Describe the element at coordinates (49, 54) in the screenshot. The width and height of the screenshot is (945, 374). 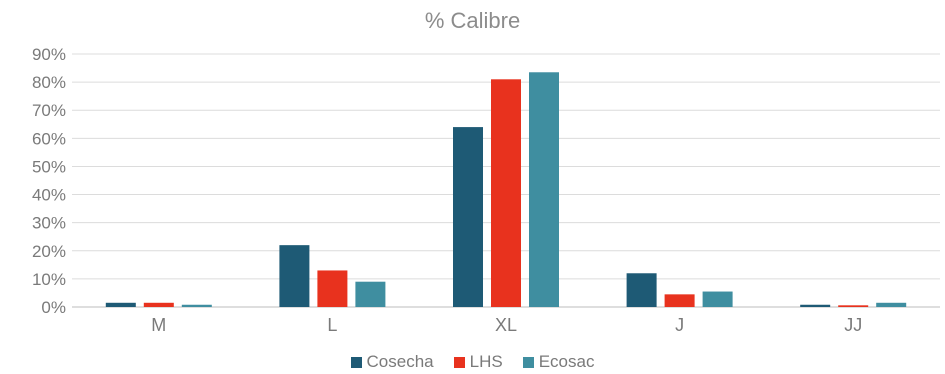
I see `y-tick-label: 90%` at that location.